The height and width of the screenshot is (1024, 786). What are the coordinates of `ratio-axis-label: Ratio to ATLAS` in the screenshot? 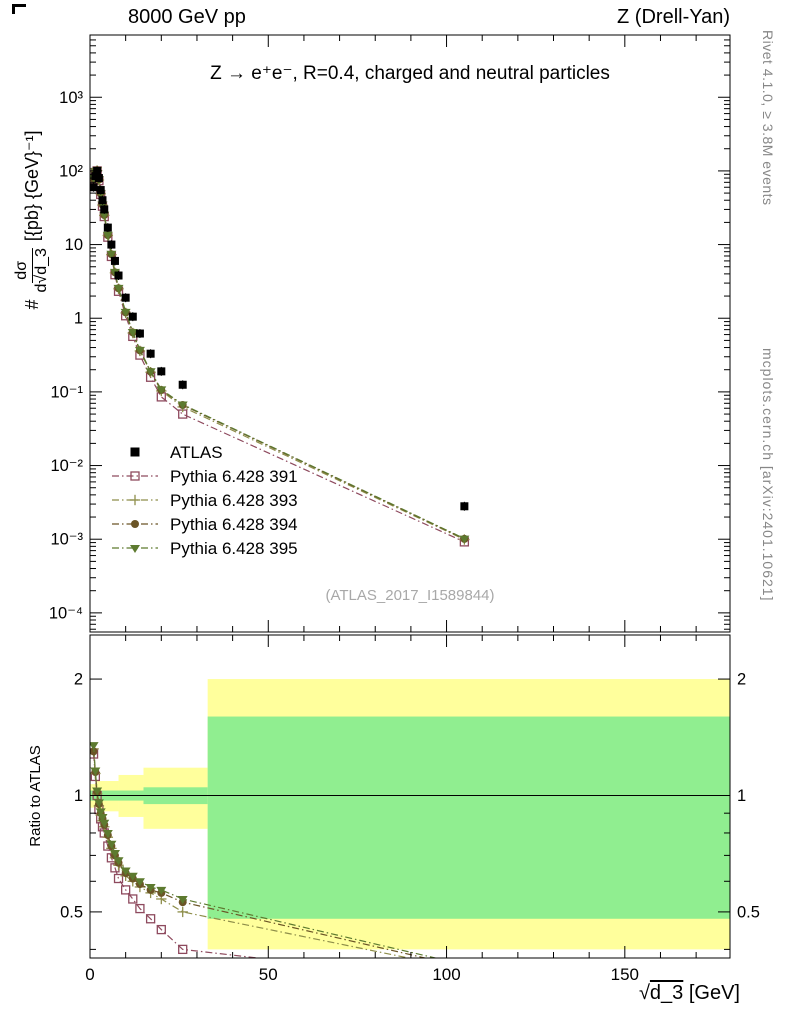 It's located at (35, 796).